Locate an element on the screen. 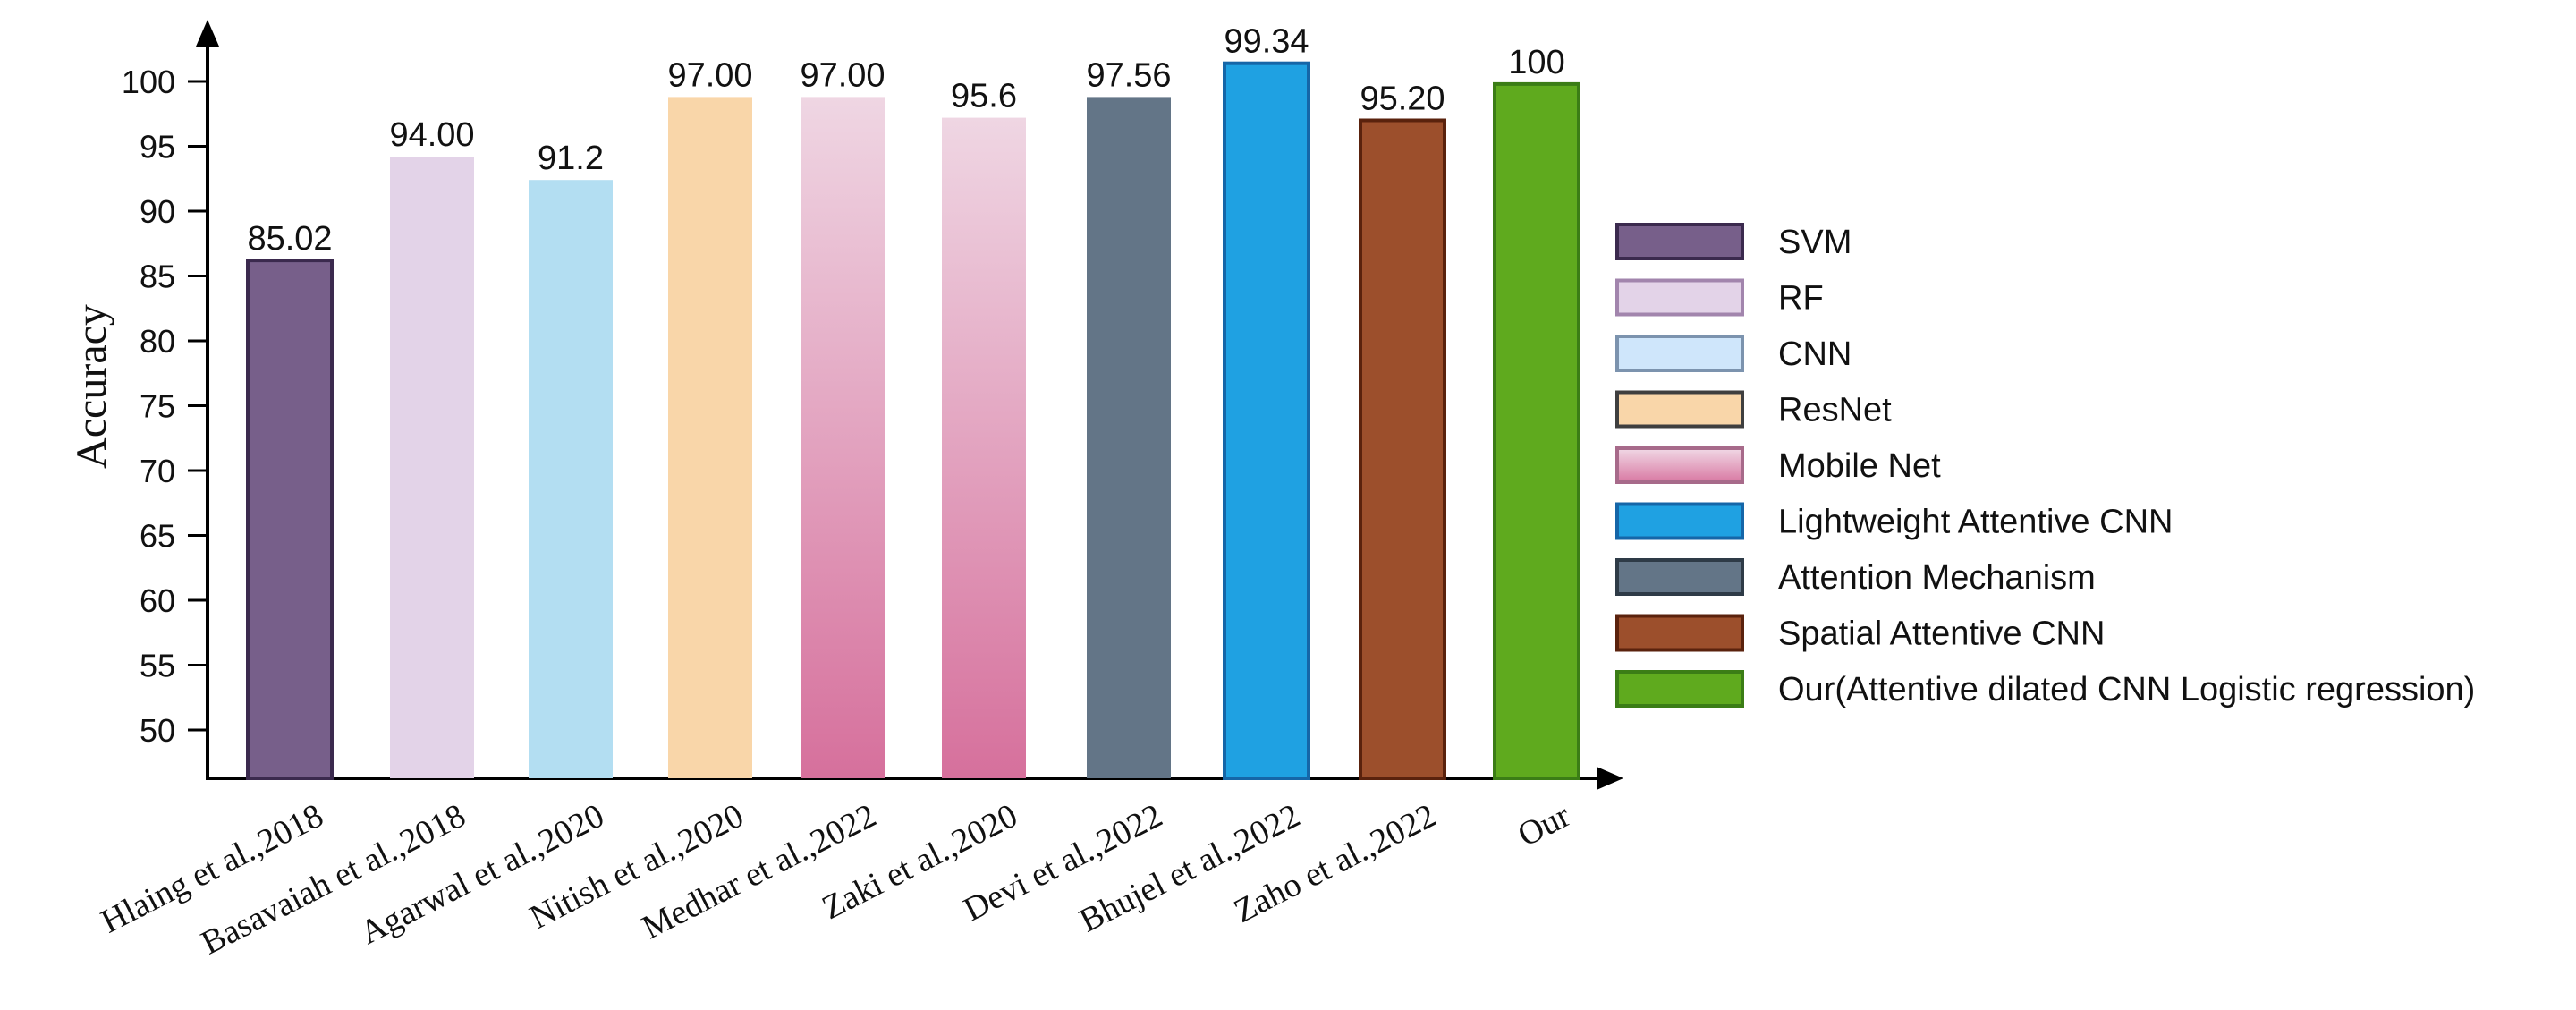  y-tick-label: 65 is located at coordinates (157, 536).